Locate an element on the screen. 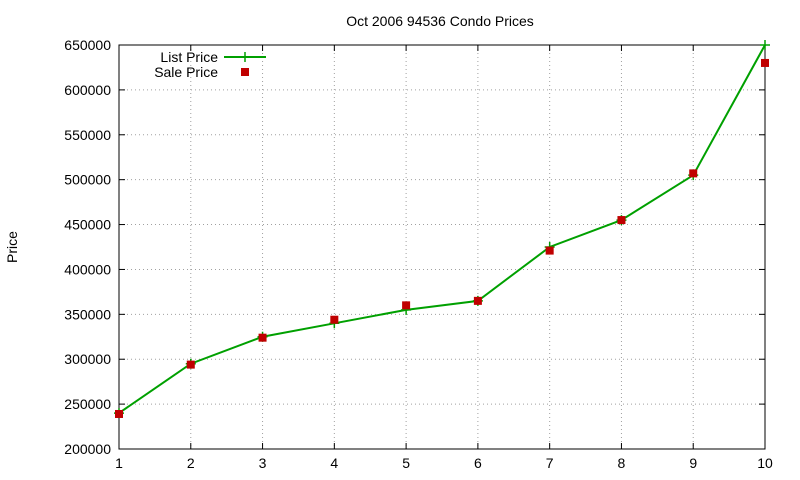  x-tick-label: 10 is located at coordinates (765, 463).